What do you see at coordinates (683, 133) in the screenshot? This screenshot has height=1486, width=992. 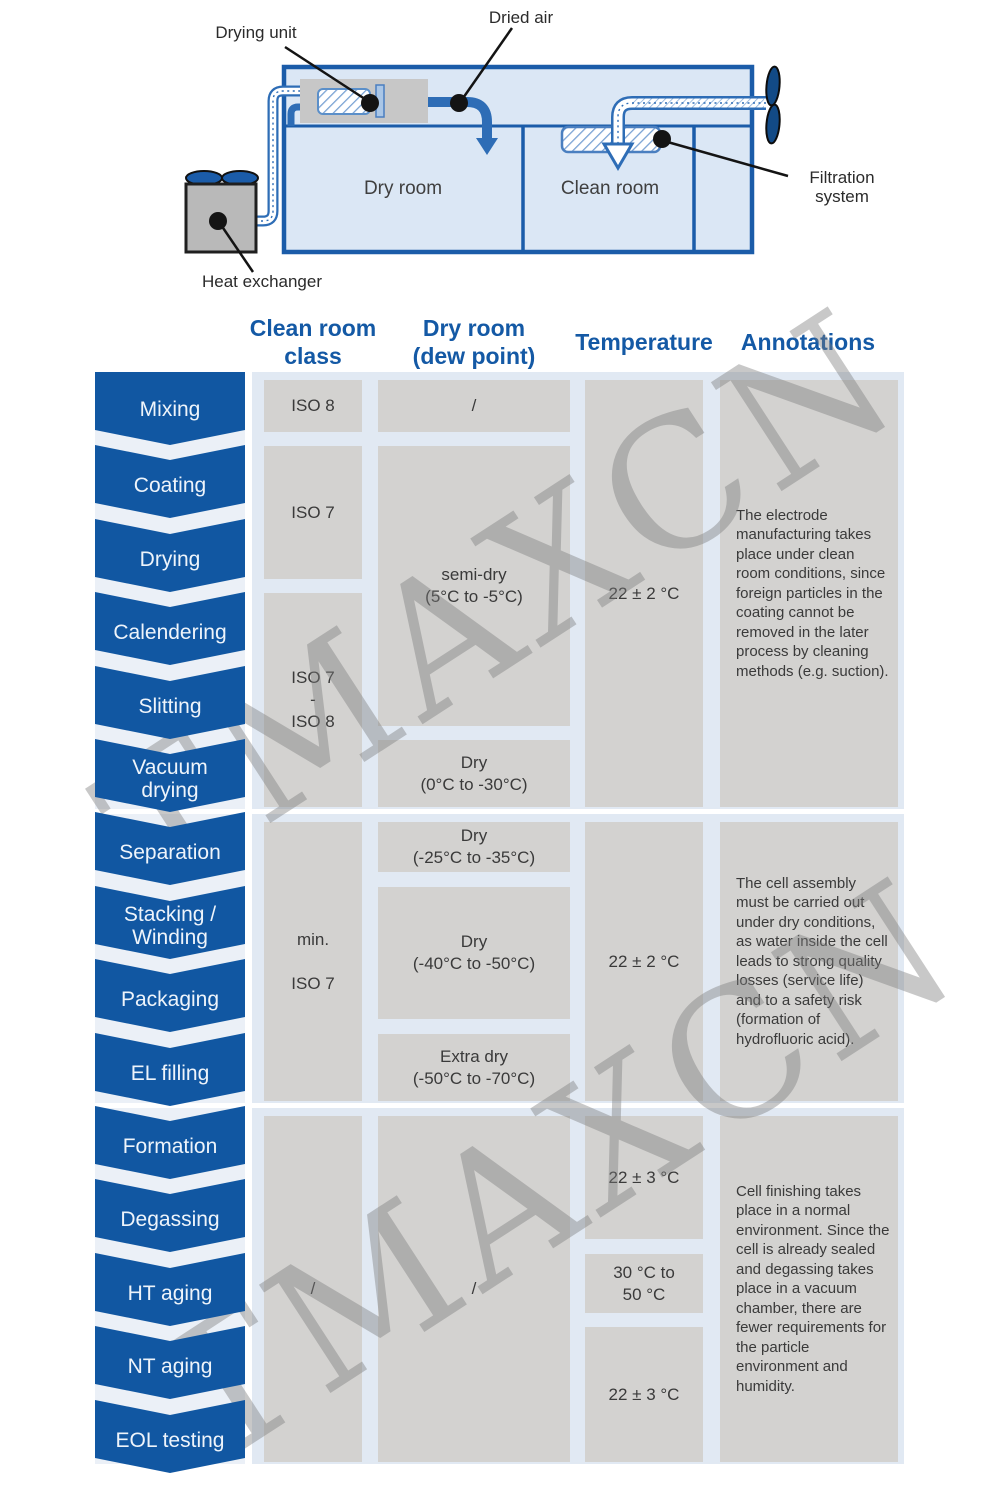 I see `return-duct` at bounding box center [683, 133].